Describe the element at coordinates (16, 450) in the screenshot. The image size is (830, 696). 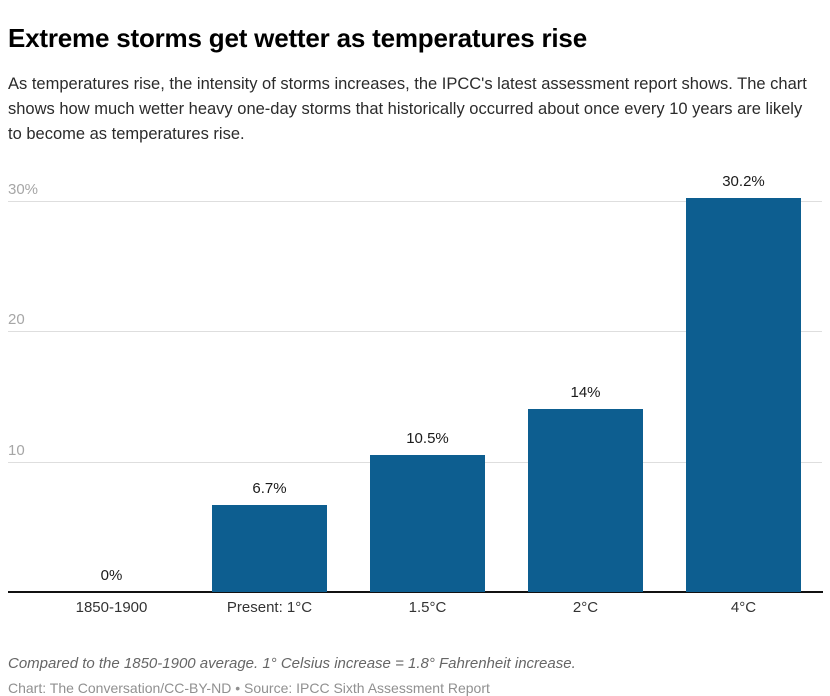
I see `y-axis-tick-label: 10` at that location.